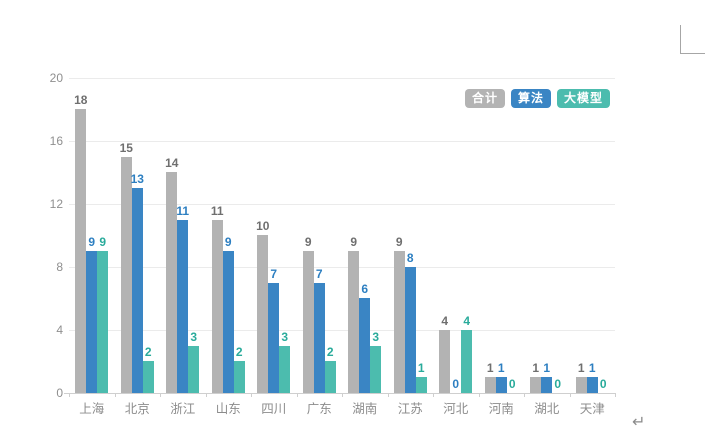 This screenshot has width=705, height=442. What do you see at coordinates (354, 322) in the screenshot?
I see `bar-合计-湖南` at bounding box center [354, 322].